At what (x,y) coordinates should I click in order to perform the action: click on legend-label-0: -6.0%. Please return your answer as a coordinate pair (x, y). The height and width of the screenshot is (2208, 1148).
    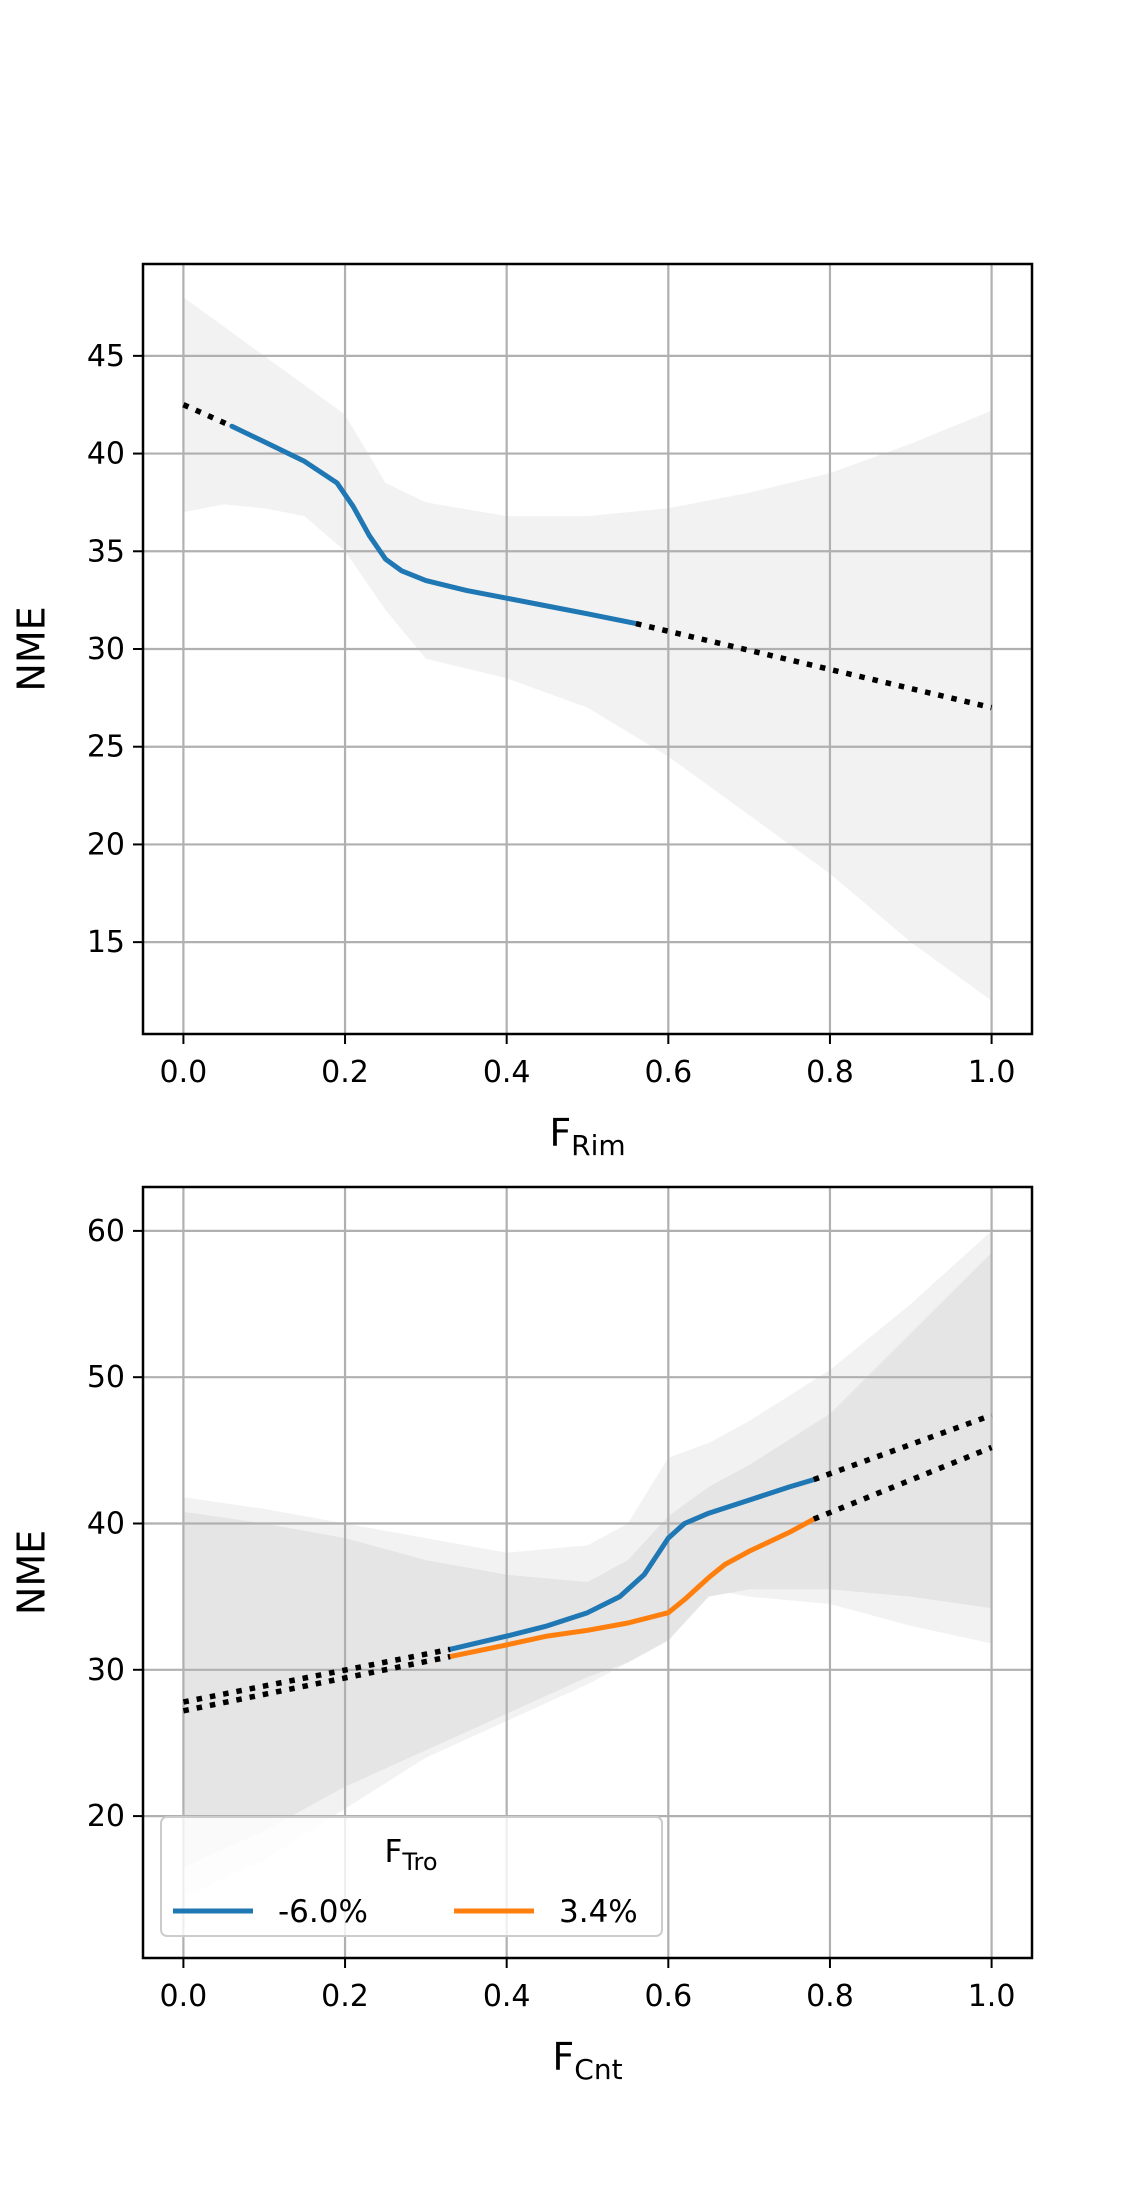
    Looking at the image, I should click on (323, 1912).